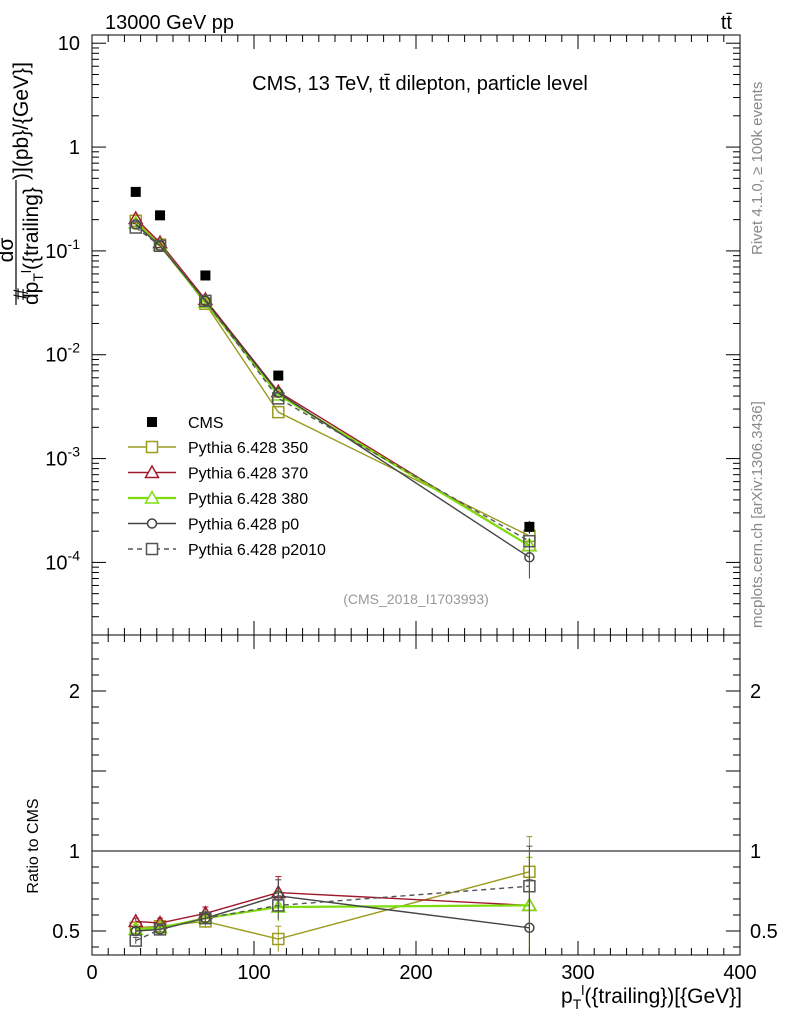 The height and width of the screenshot is (1024, 786). What do you see at coordinates (257, 550) in the screenshot?
I see `legend-label: Pythia 6.428 p2010` at bounding box center [257, 550].